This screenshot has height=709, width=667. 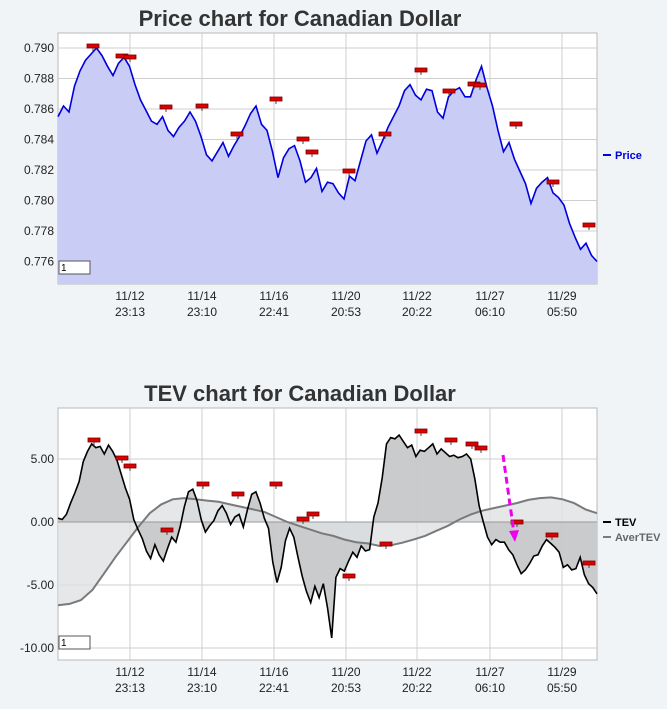 What do you see at coordinates (562, 312) in the screenshot?
I see `price-x-tick-time: 05:50` at bounding box center [562, 312].